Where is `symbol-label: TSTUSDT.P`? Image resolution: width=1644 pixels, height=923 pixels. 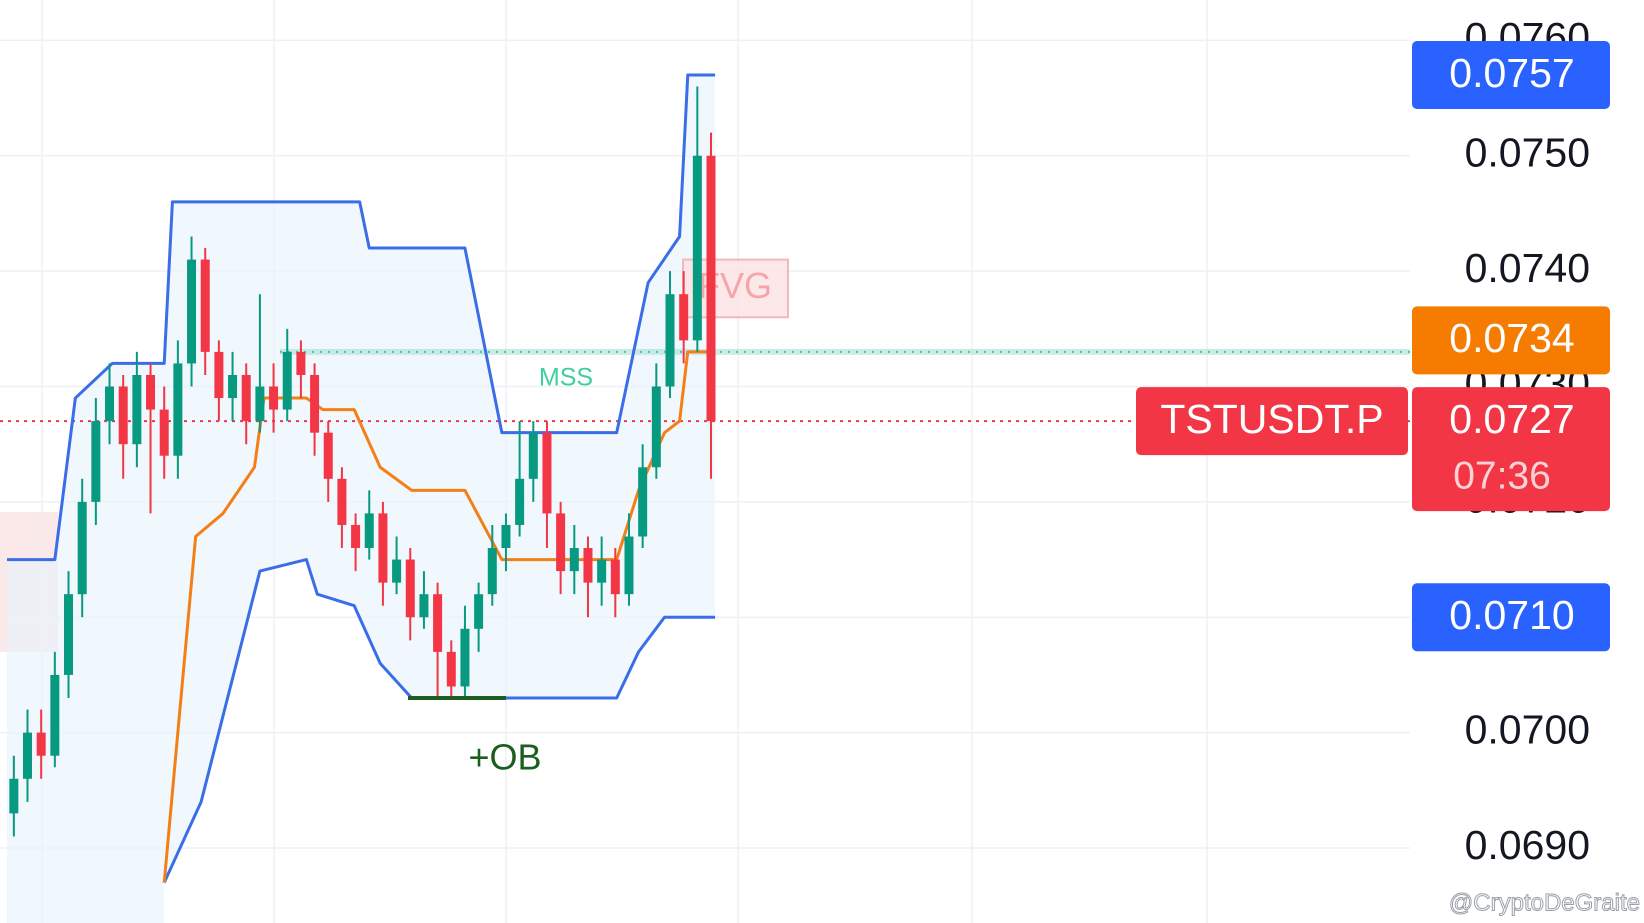
symbol-label: TSTUSDT.P is located at coordinates (1271, 419).